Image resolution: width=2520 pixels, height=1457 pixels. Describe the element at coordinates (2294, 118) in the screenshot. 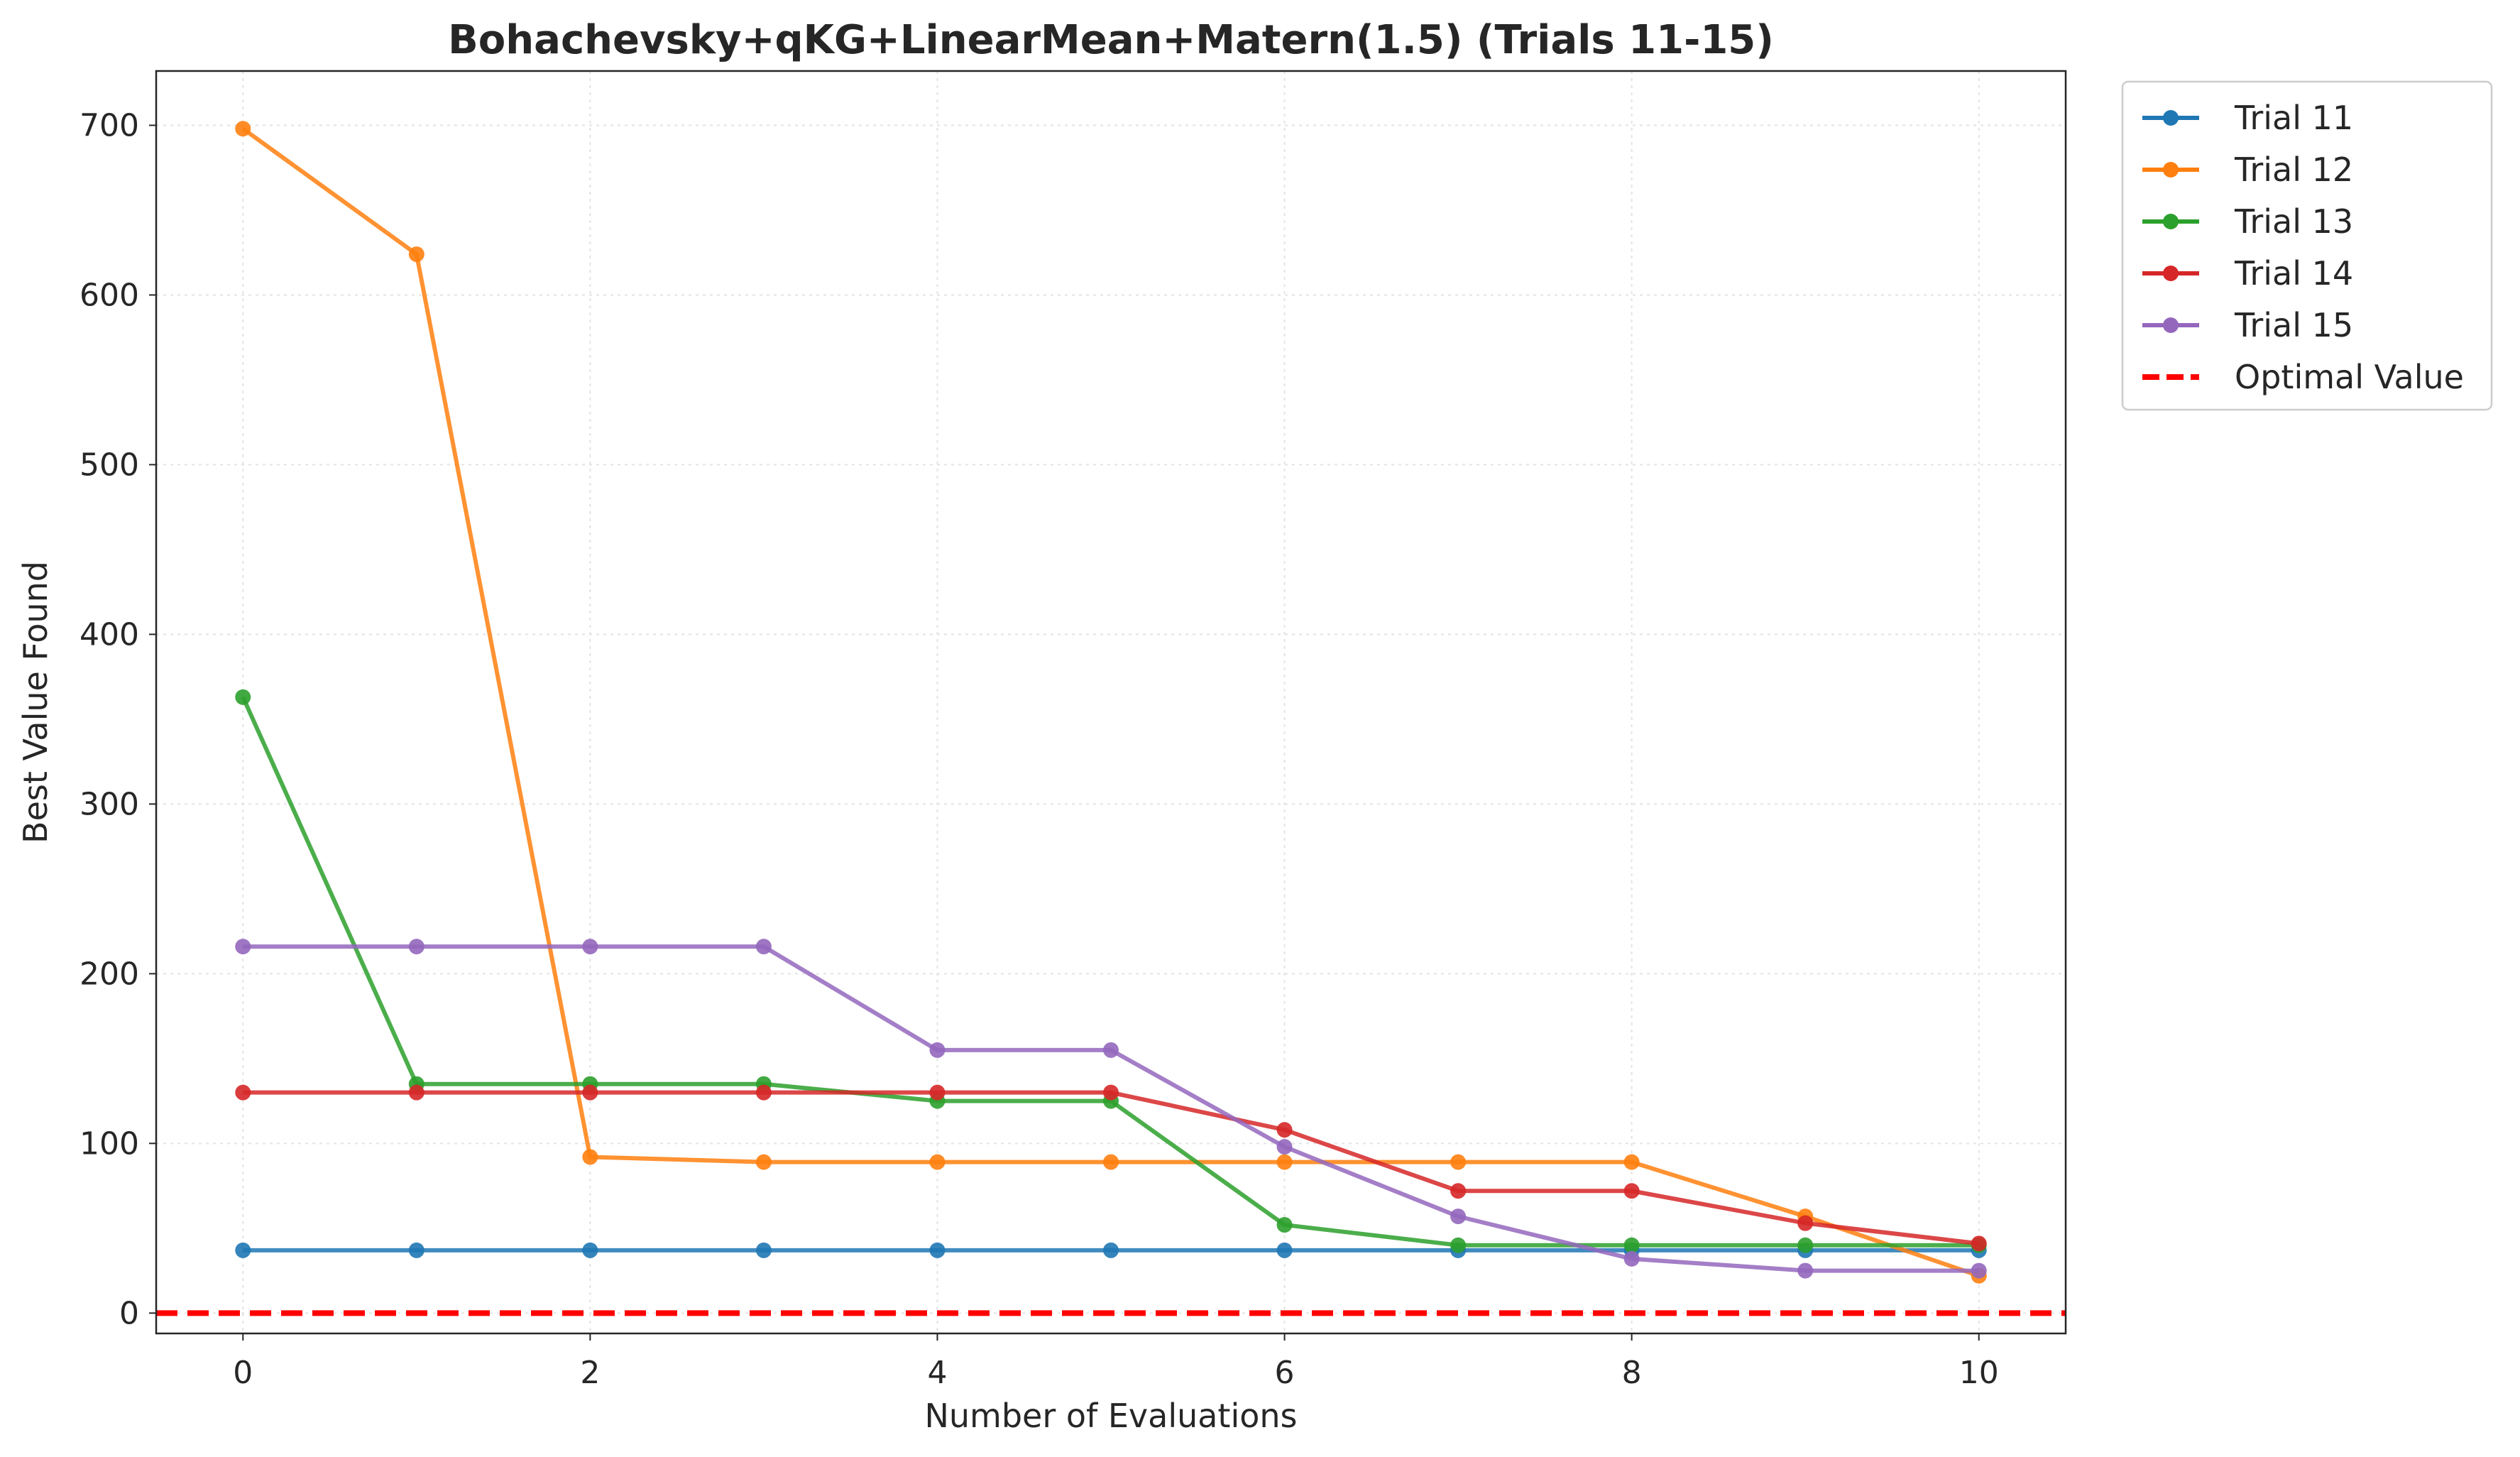

I see `legend-label: Trial 11` at that location.